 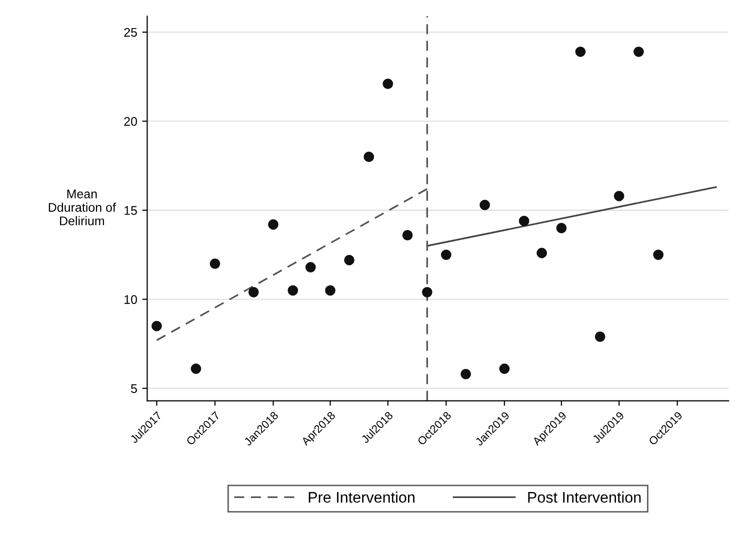 I want to click on y-tick-label: 10, so click(x=130, y=299).